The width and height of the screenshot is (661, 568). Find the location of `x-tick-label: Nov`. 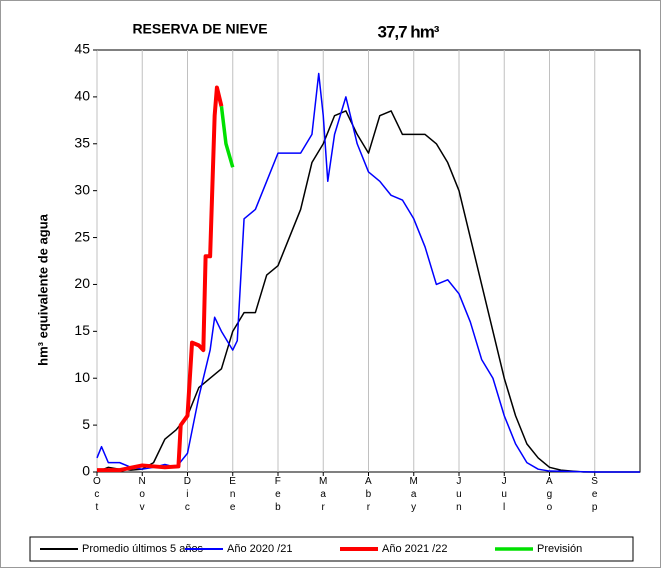

x-tick-label: Nov is located at coordinates (142, 495).